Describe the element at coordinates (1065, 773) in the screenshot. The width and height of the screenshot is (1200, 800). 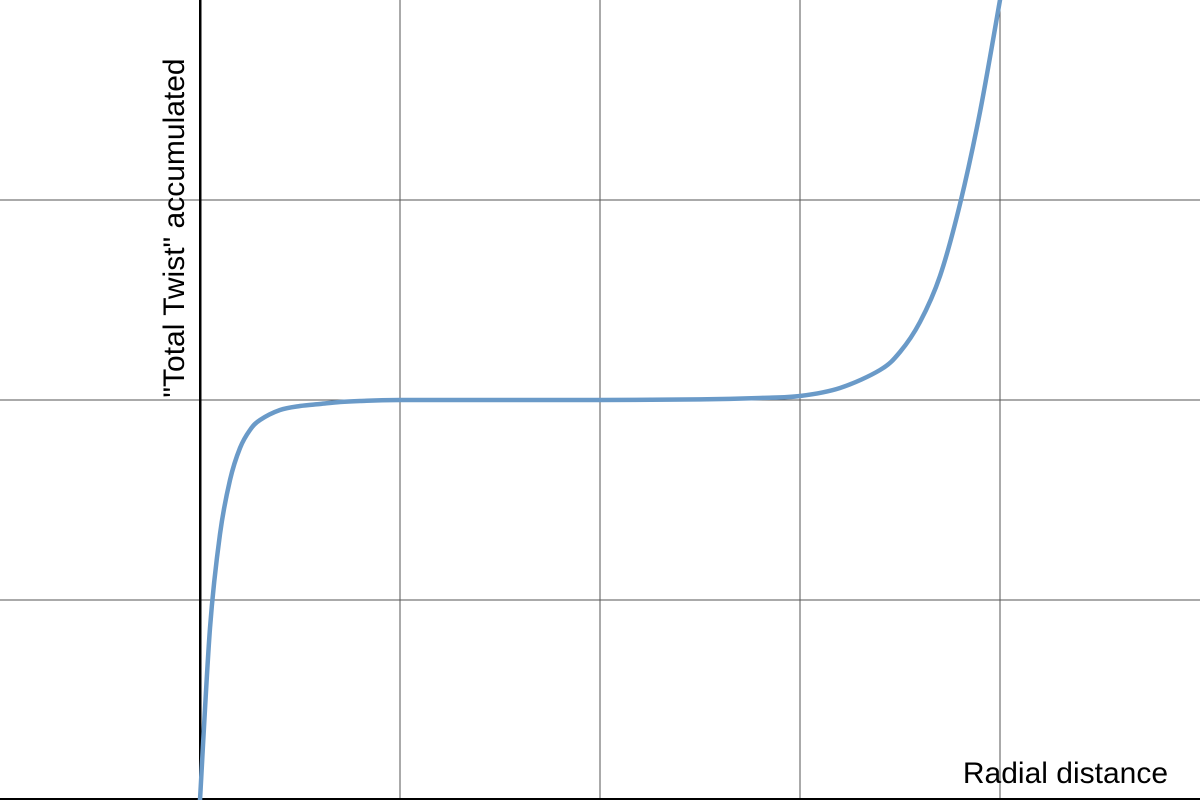
I see `x-axis-label: Radial distance` at that location.